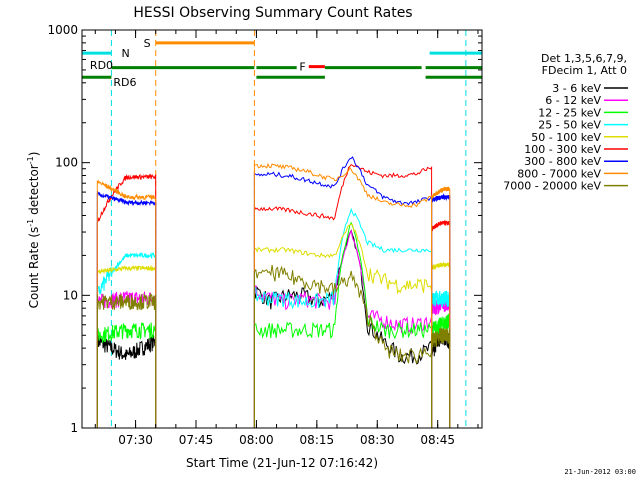  What do you see at coordinates (74, 428) in the screenshot?
I see `y-tick-label: 1` at bounding box center [74, 428].